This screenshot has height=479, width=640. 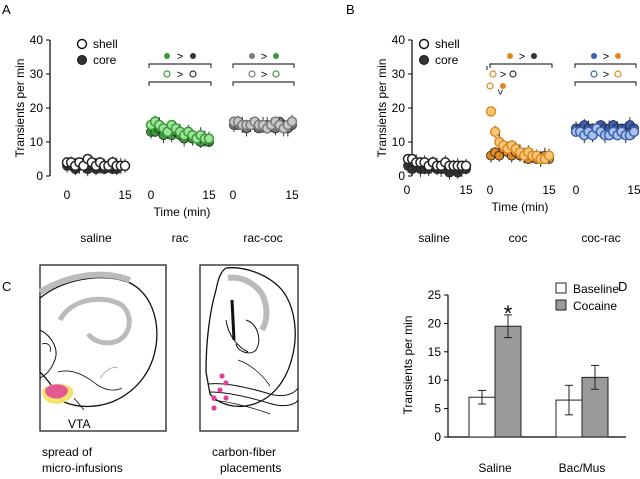 I want to click on legend-label-baseline: Baseline, so click(x=596, y=289).